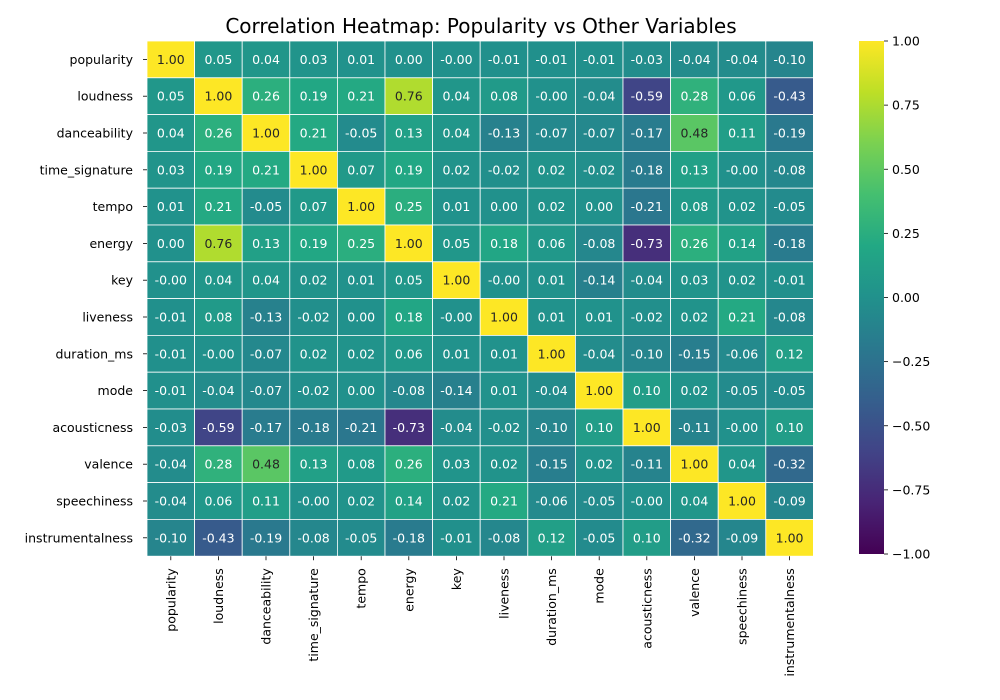 The image size is (1000, 700). What do you see at coordinates (218, 501) in the screenshot?
I see `cell-value-label: 0.06` at bounding box center [218, 501].